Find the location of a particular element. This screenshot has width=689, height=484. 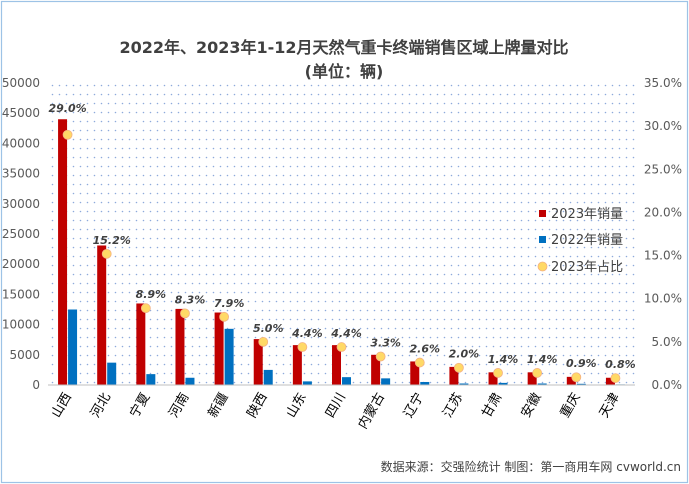

category-label: 陕西 is located at coordinates (258, 406).